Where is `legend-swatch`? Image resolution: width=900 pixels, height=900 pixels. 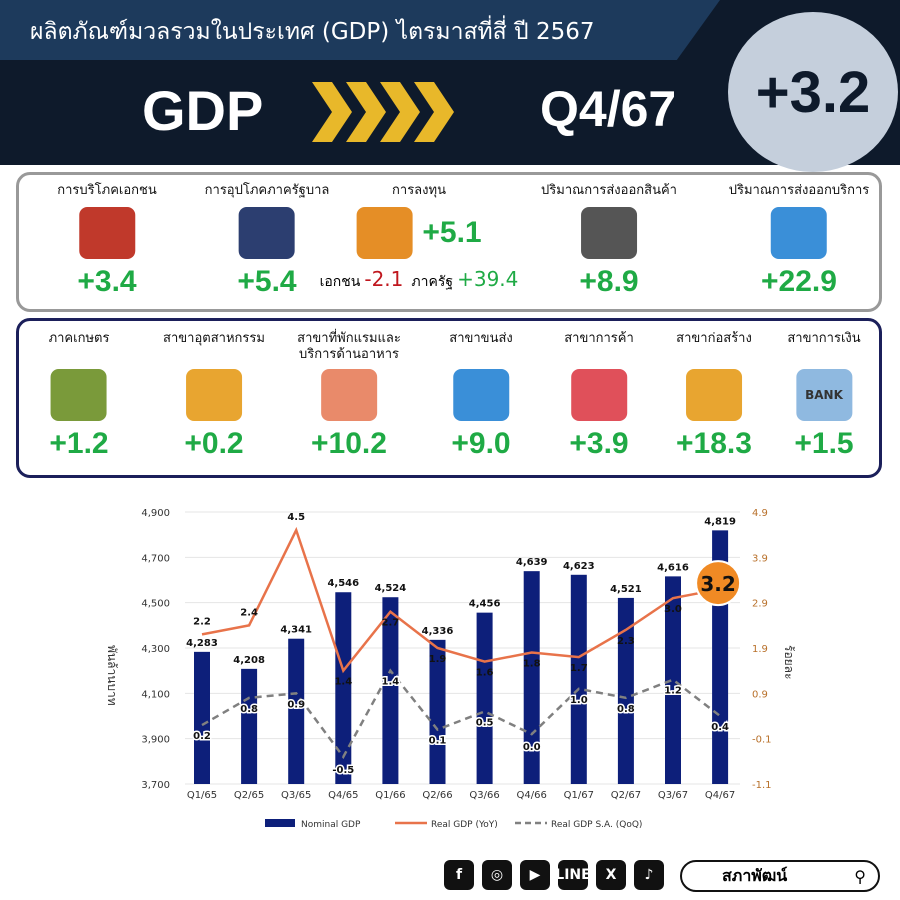
legend-swatch is located at coordinates (280, 823).